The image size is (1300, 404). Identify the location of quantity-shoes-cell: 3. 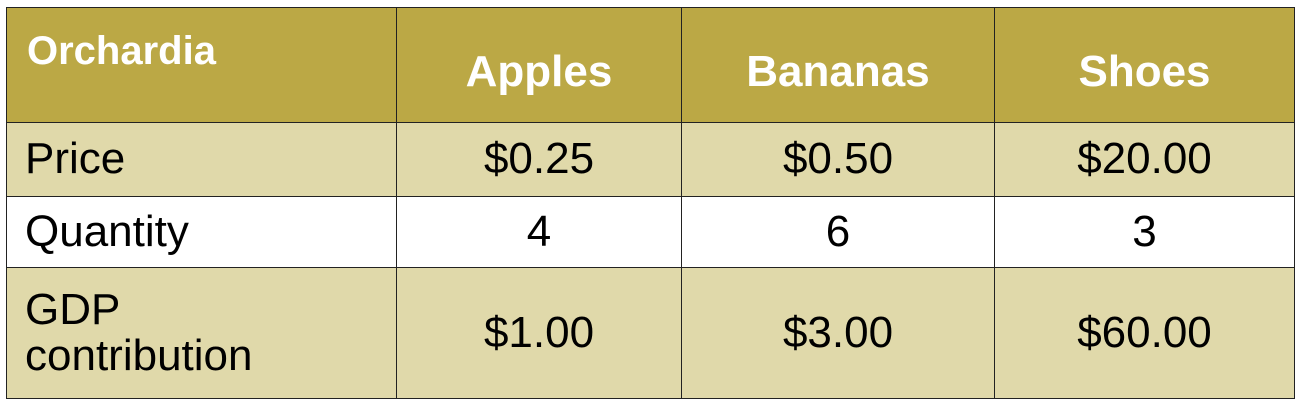
(1144, 232).